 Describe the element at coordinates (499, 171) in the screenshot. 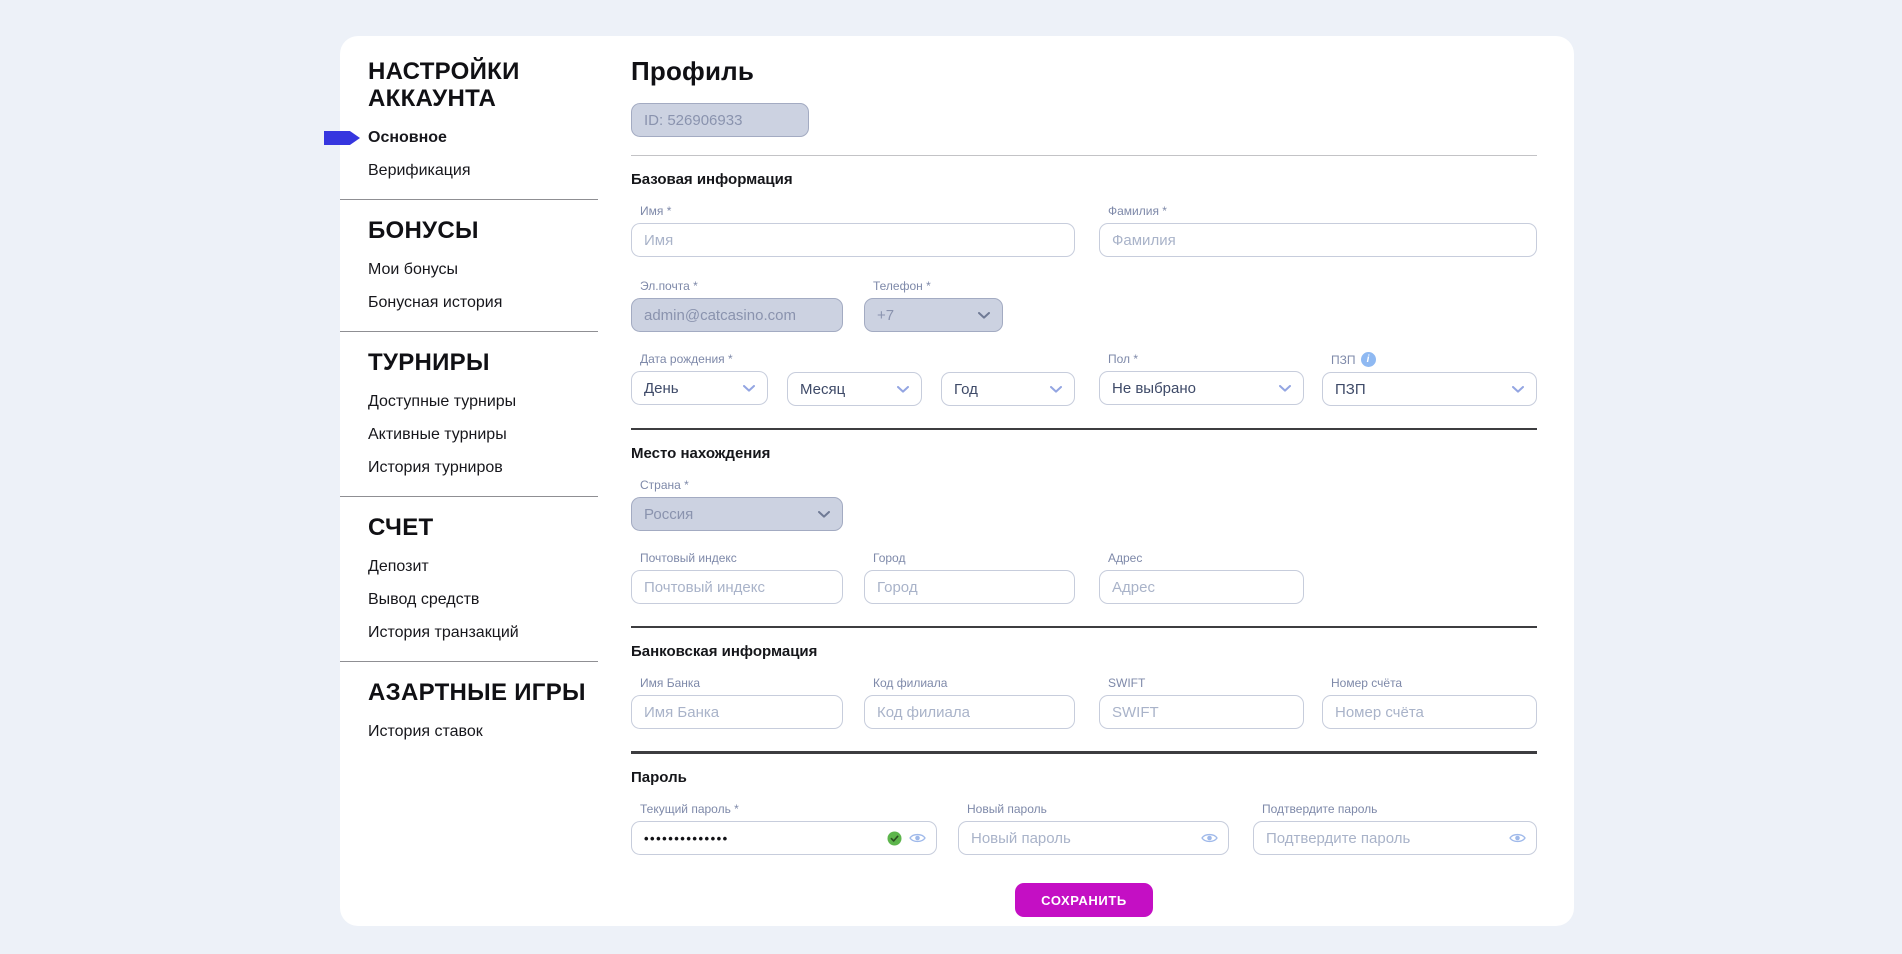

I see `sidebar-item-verification: Верификация` at that location.